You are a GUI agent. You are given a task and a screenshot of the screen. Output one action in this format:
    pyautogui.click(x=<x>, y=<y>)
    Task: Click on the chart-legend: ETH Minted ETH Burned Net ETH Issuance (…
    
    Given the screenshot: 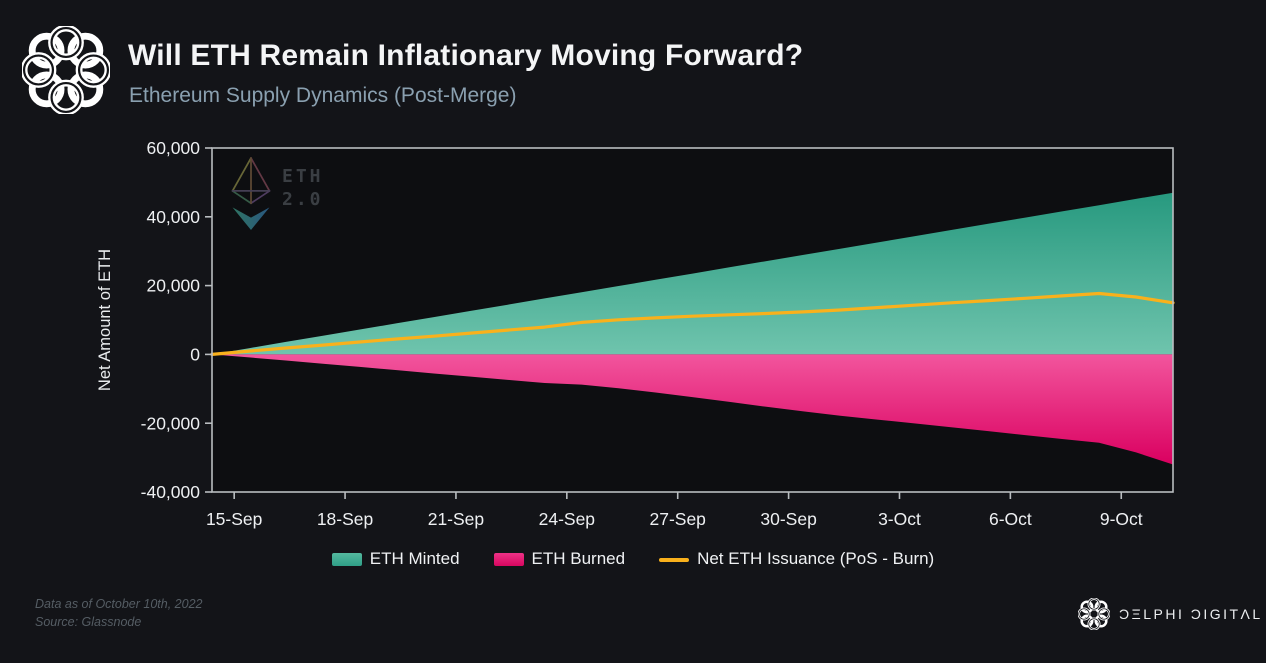 What is the action you would take?
    pyautogui.click(x=633, y=559)
    